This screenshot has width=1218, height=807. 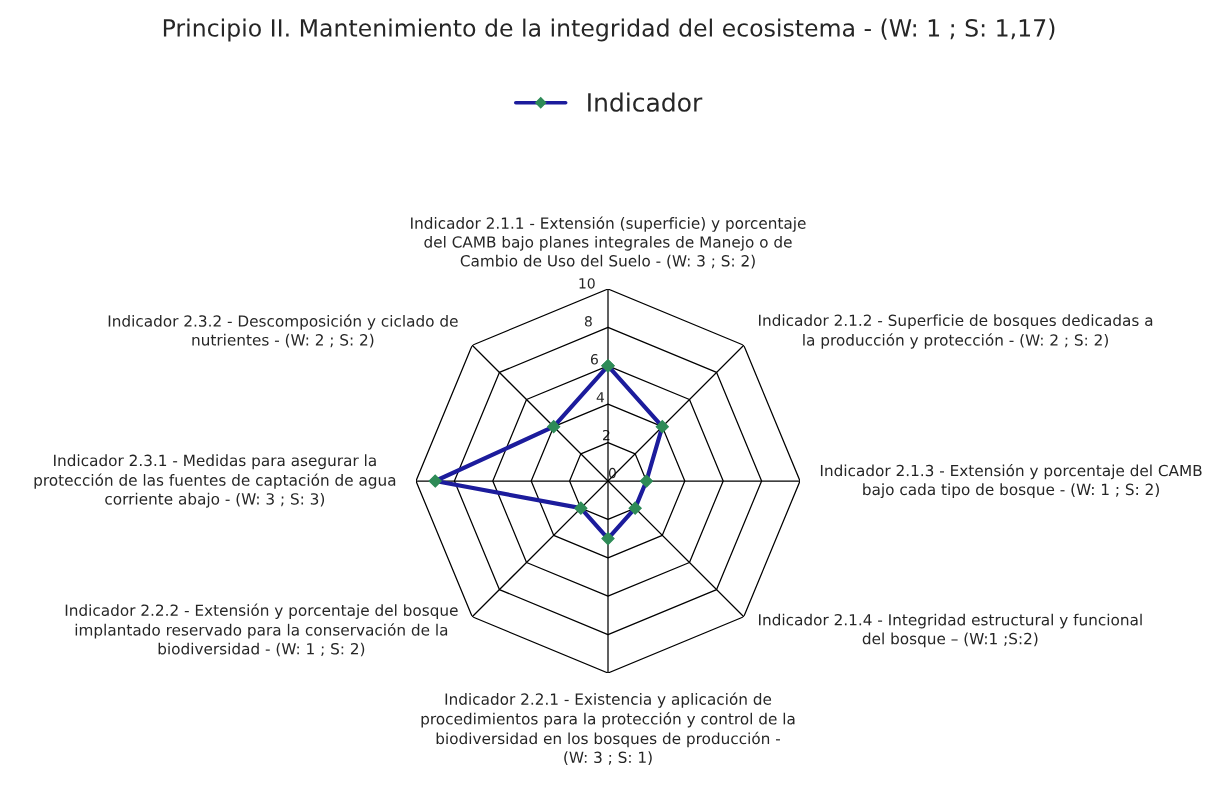 I want to click on y-tick-label: 4, so click(x=600, y=397).